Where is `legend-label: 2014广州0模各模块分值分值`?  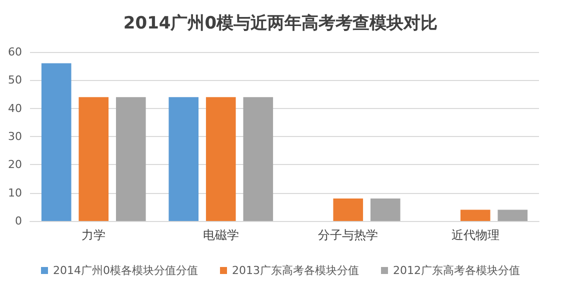 legend-label: 2014广州0模各模块分值分值 is located at coordinates (125, 270).